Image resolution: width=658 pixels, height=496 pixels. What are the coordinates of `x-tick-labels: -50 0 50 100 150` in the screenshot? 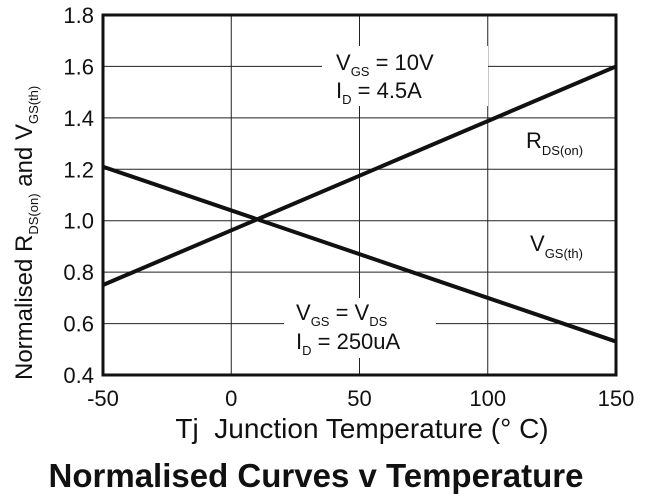 It's located at (360, 398).